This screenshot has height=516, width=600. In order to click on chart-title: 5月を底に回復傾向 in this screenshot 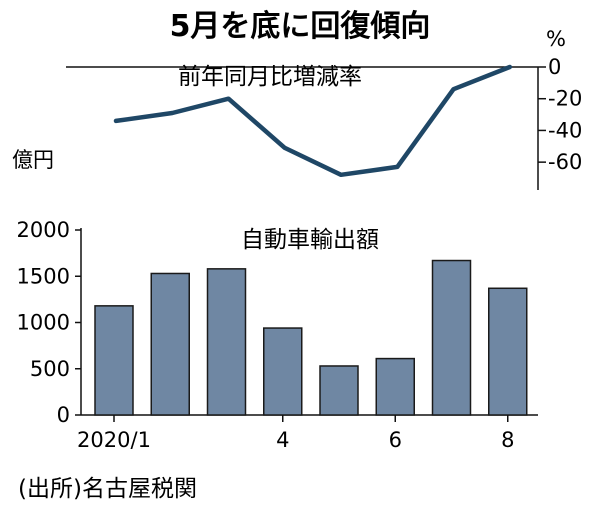, I will do `click(300, 26)`.